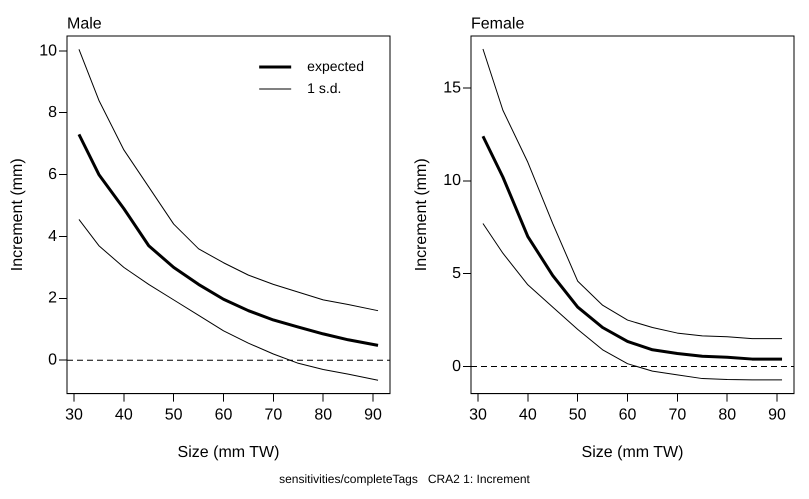 This screenshot has width=809, height=499. Describe the element at coordinates (335, 66) in the screenshot. I see `legend-label: expected` at that location.